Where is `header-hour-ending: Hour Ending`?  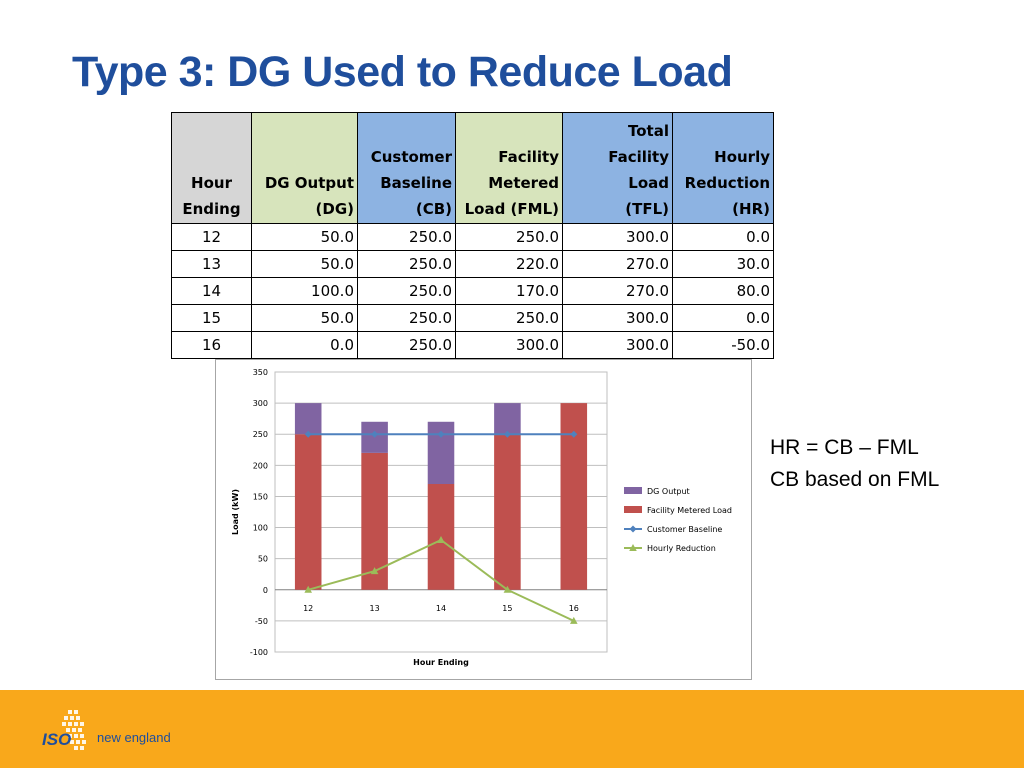 header-hour-ending: Hour Ending is located at coordinates (211, 168).